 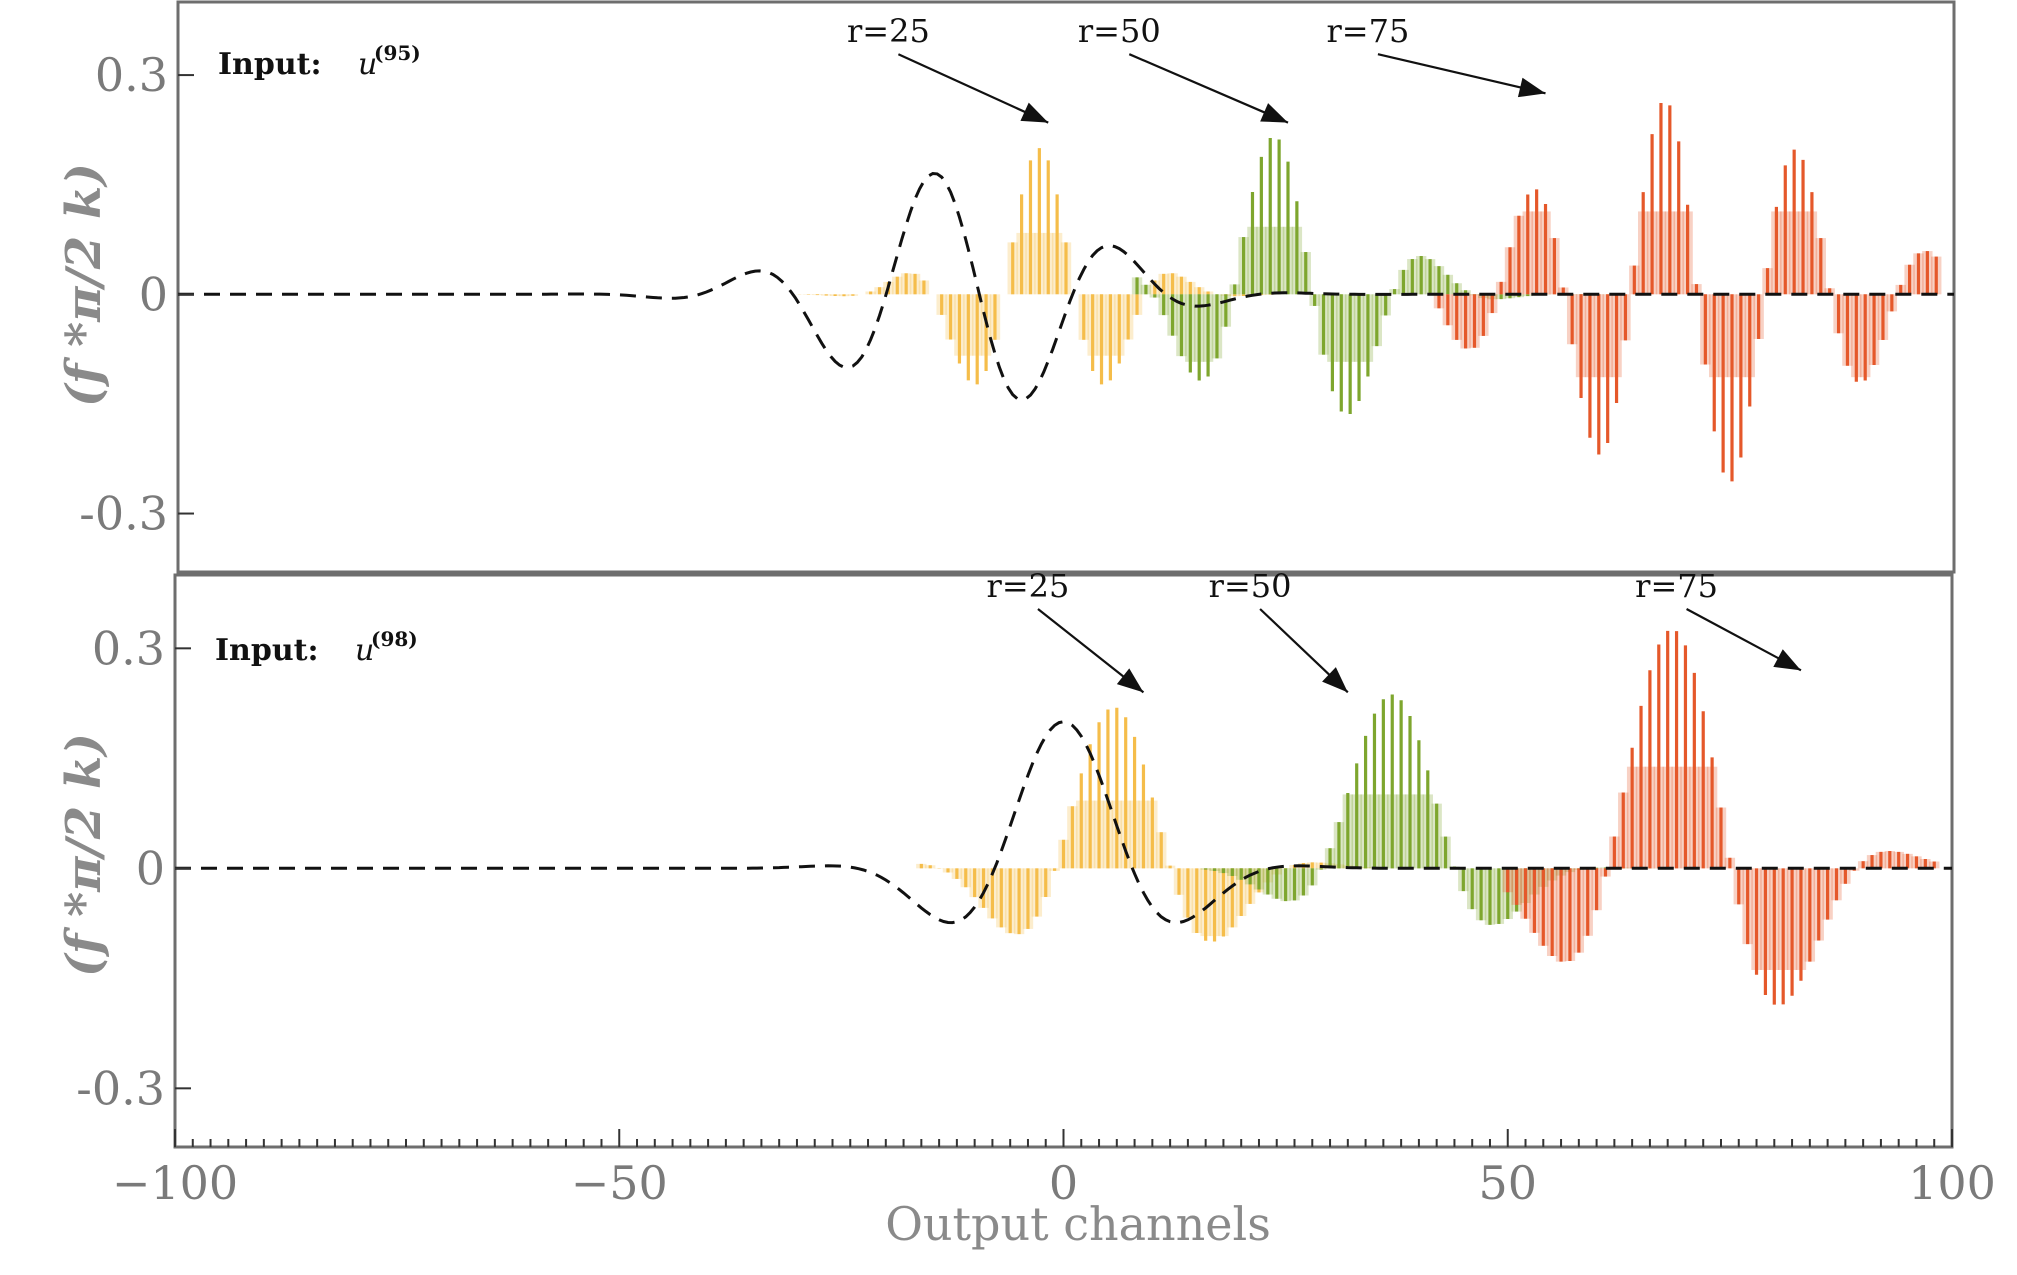 I want to click on panel-bottom-annotations: r=25 r=50 r=75, so click(x=1394, y=630).